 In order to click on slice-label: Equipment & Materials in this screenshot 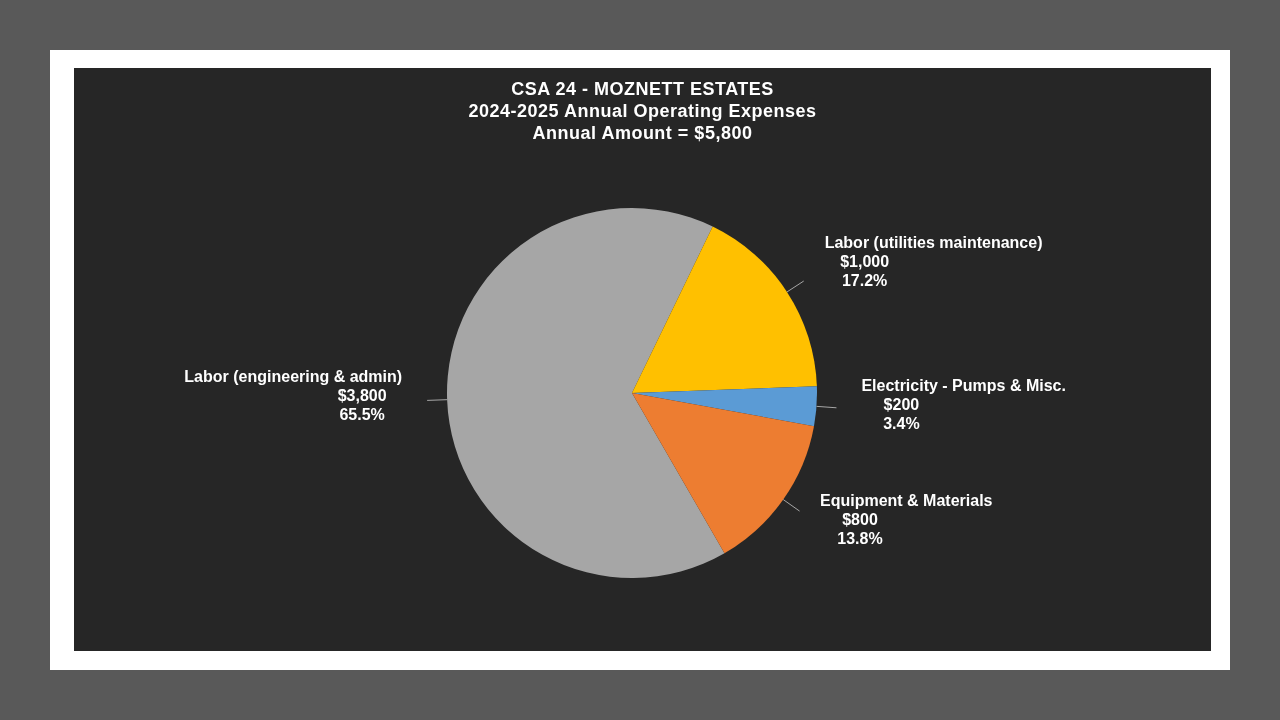, I will do `click(906, 501)`.